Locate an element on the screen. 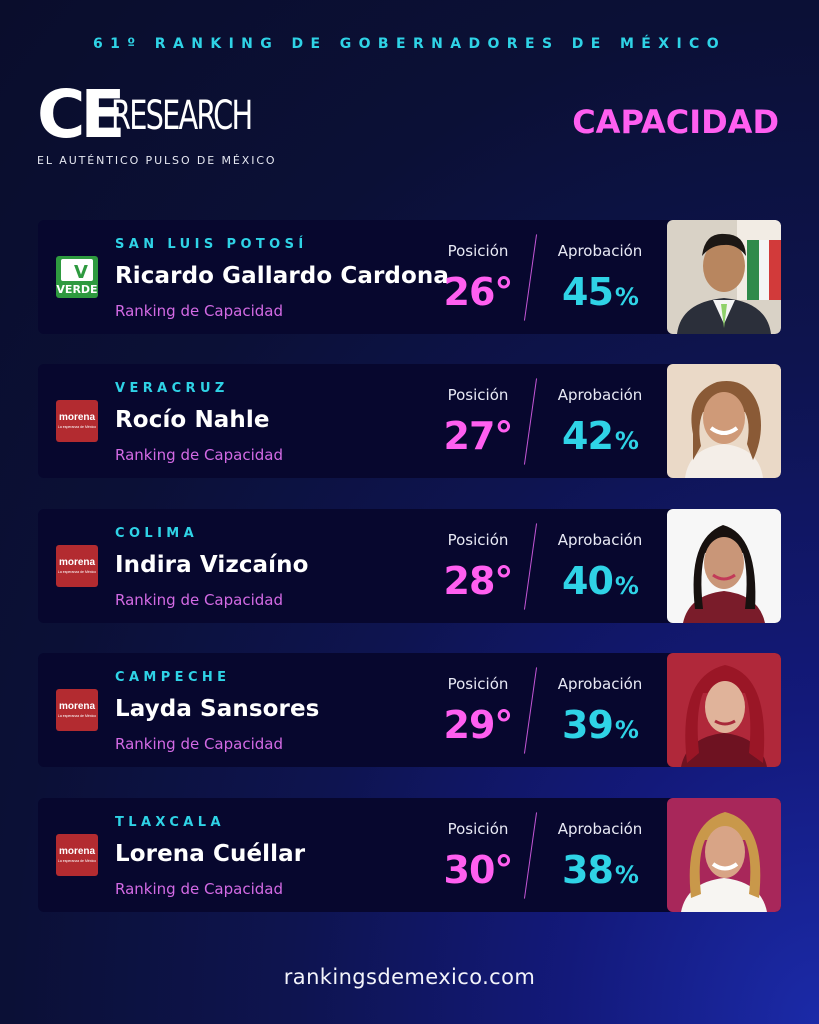 The image size is (819, 1024). position-value: 26° is located at coordinates (478, 292).